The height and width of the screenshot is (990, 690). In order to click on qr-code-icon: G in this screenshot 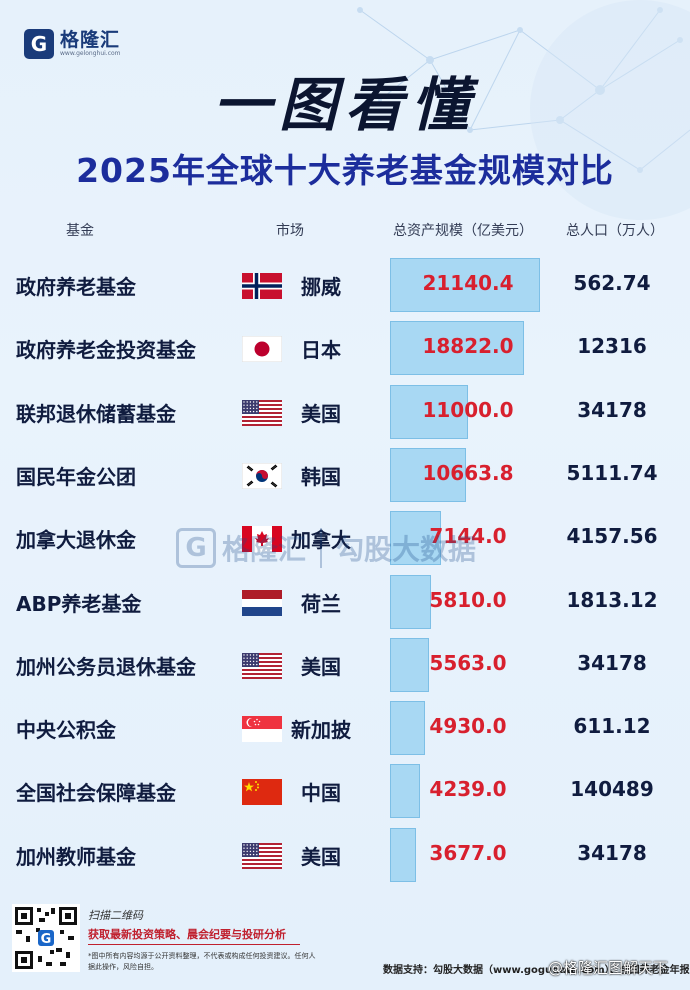, I will do `click(46, 938)`.